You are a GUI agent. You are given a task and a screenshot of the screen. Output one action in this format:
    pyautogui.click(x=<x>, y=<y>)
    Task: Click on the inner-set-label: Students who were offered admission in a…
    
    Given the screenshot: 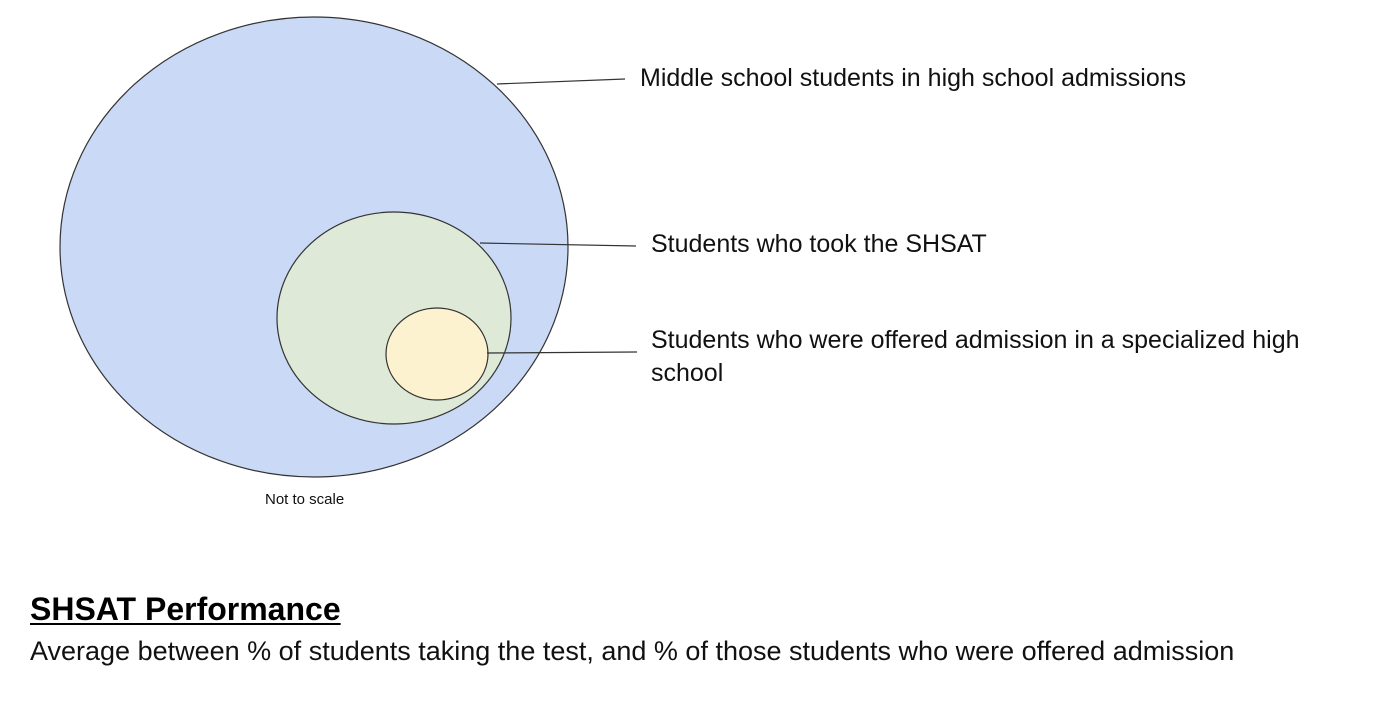 What is the action you would take?
    pyautogui.click(x=975, y=356)
    